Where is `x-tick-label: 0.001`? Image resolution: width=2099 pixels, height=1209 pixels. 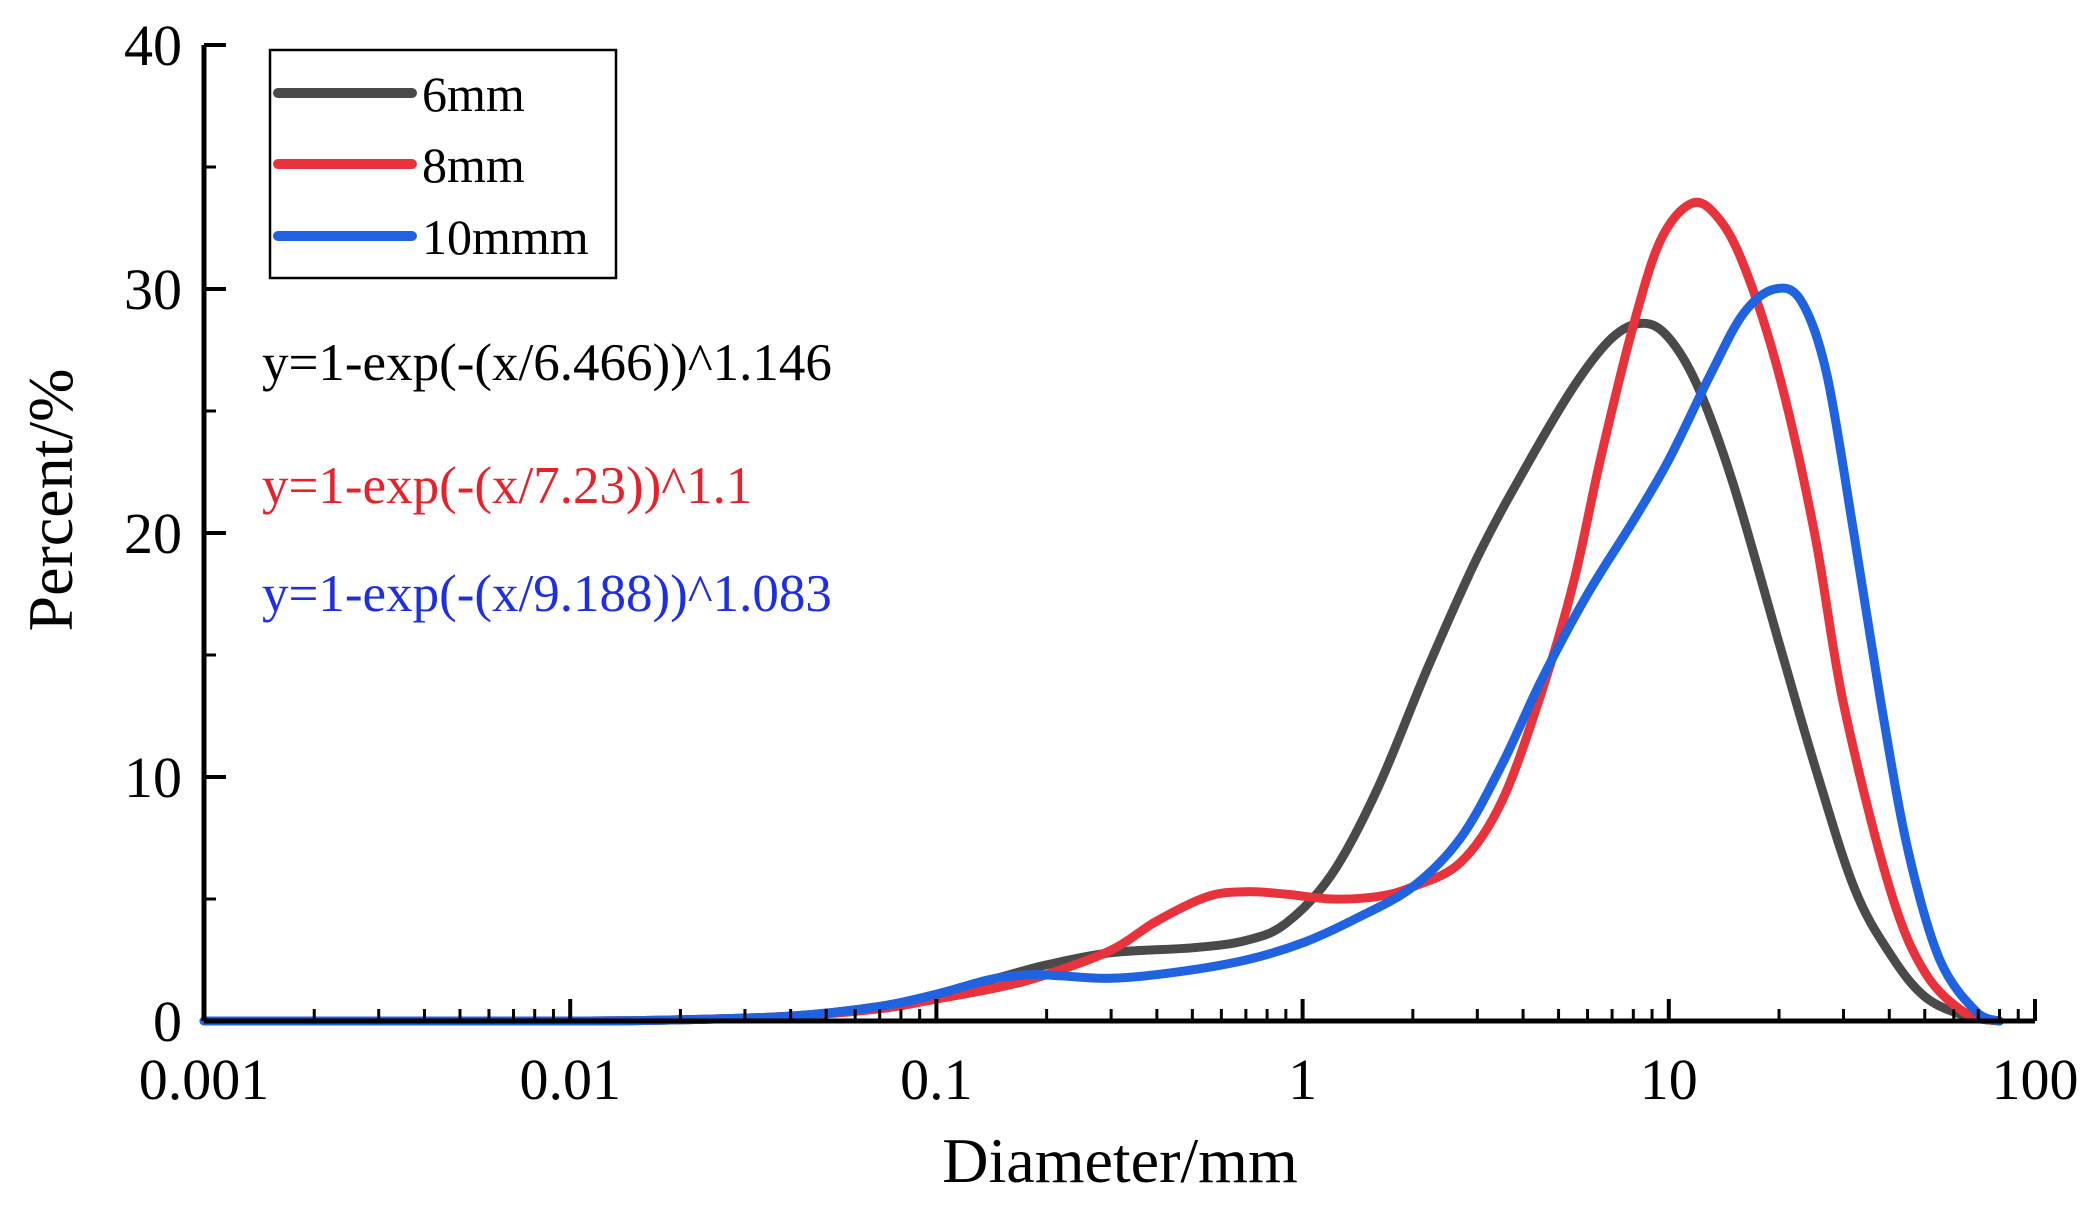 x-tick-label: 0.001 is located at coordinates (204, 1079).